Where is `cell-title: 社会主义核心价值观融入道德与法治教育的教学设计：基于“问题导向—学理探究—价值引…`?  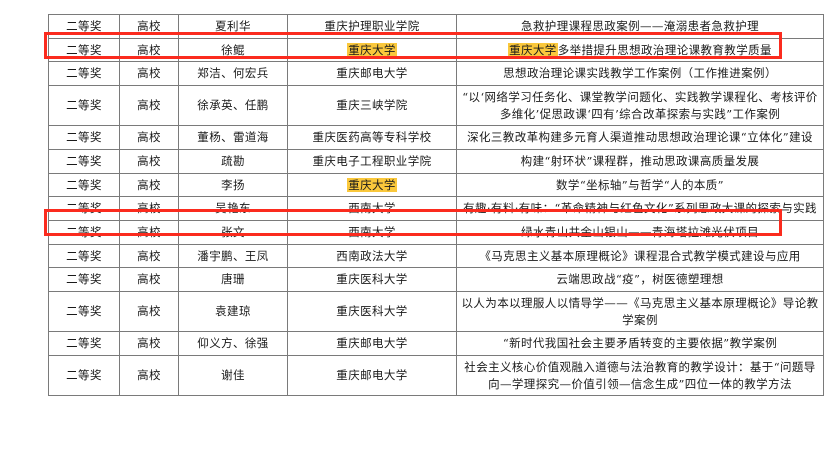
cell-title: 社会主义核心价值观融入道德与法治教育的教学设计：基于“问题导向—学理探究—价值引… is located at coordinates (640, 376).